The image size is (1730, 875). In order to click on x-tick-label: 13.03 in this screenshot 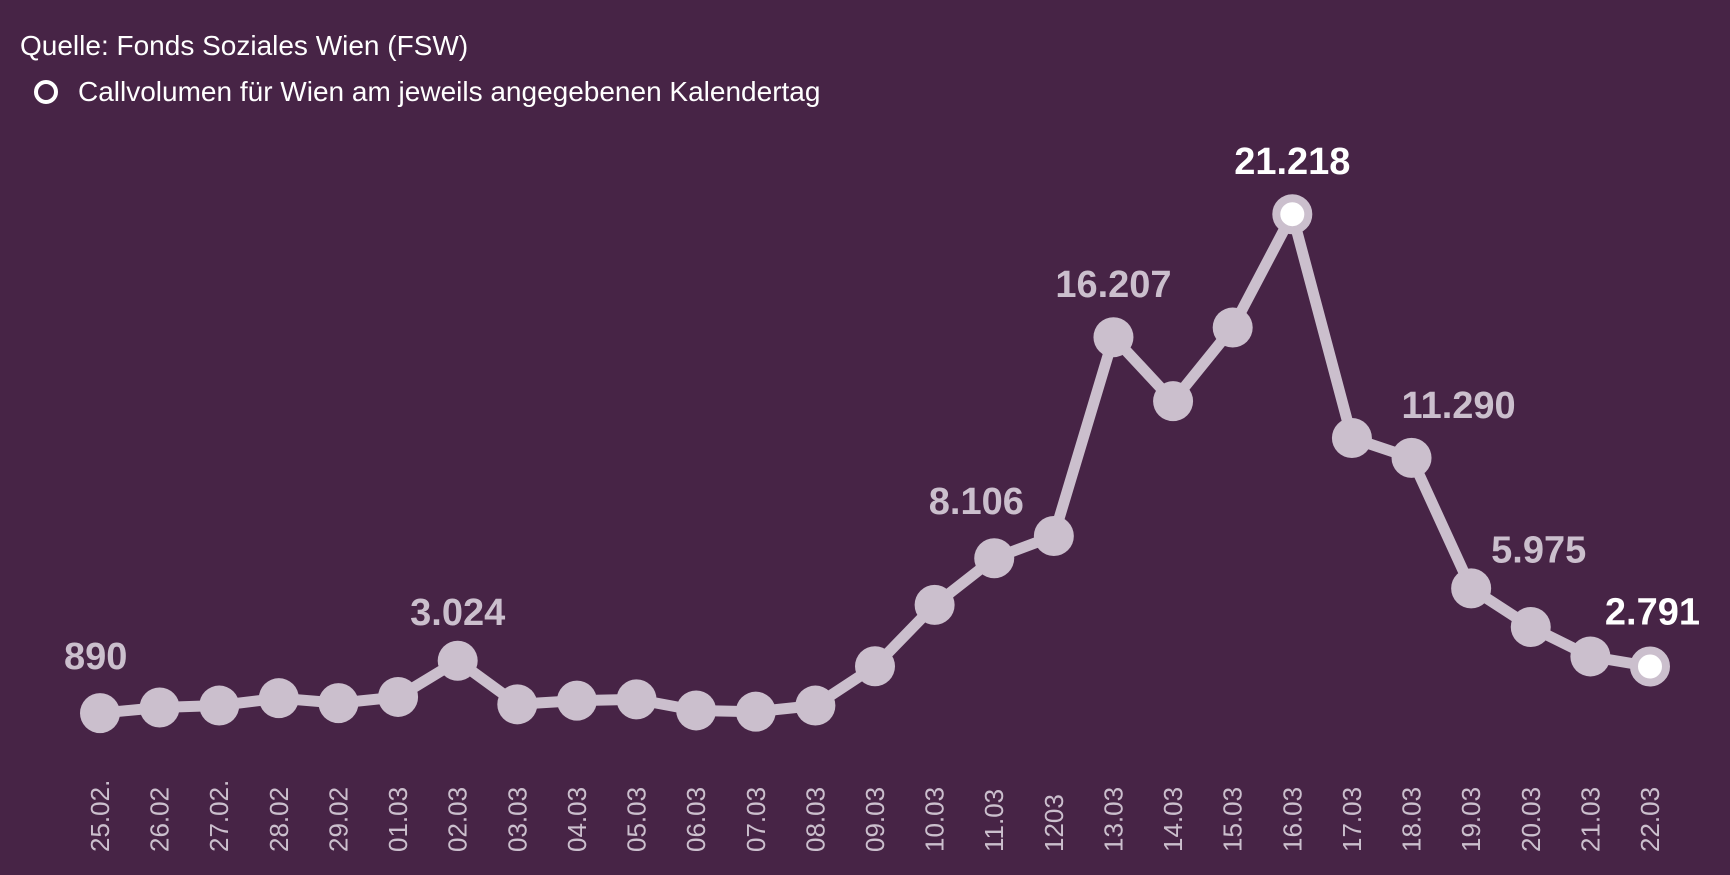, I will do `click(1113, 819)`.